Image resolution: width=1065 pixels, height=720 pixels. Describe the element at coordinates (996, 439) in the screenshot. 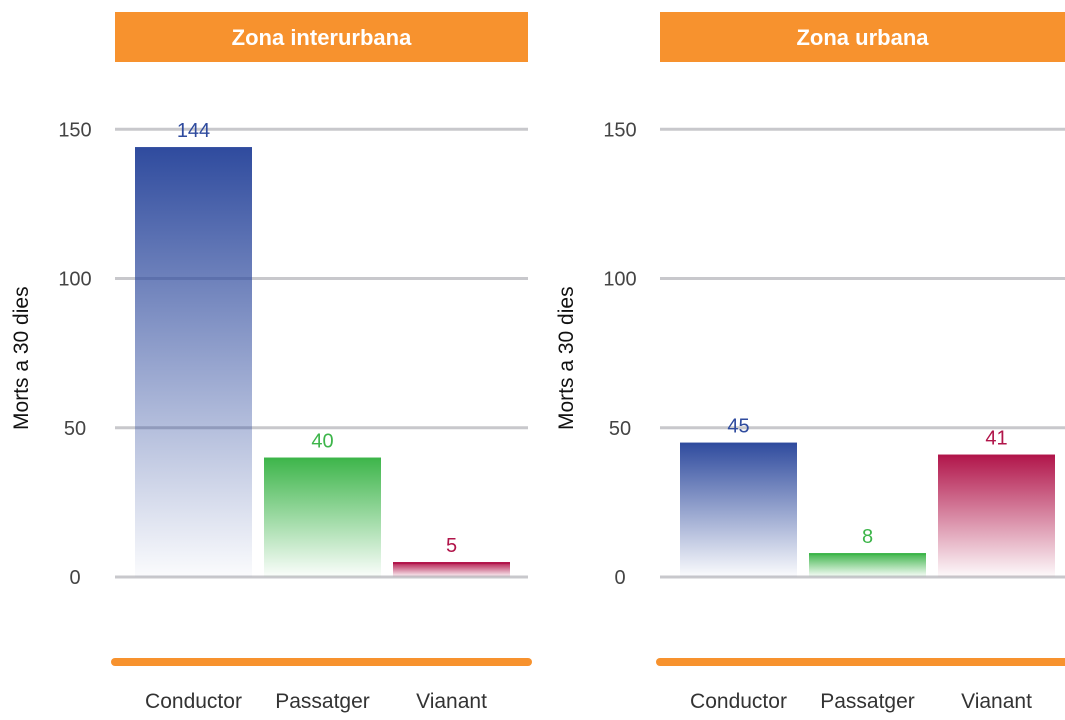

I see `value-label: 41` at that location.